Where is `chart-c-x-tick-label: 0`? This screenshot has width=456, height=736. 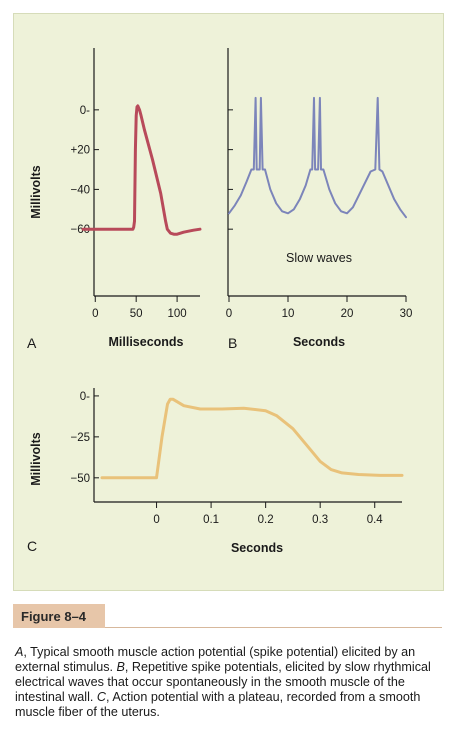
chart-c-x-tick-label: 0 is located at coordinates (156, 520).